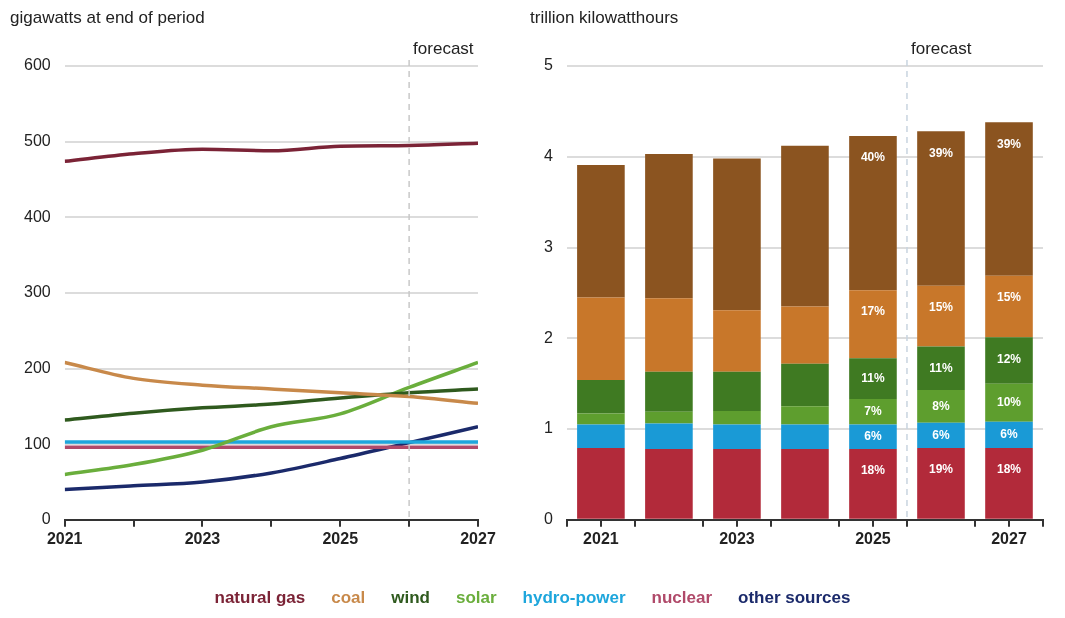 This screenshot has height=618, width=1065. Describe the element at coordinates (37, 443) in the screenshot. I see `y-tick-label: 100` at that location.